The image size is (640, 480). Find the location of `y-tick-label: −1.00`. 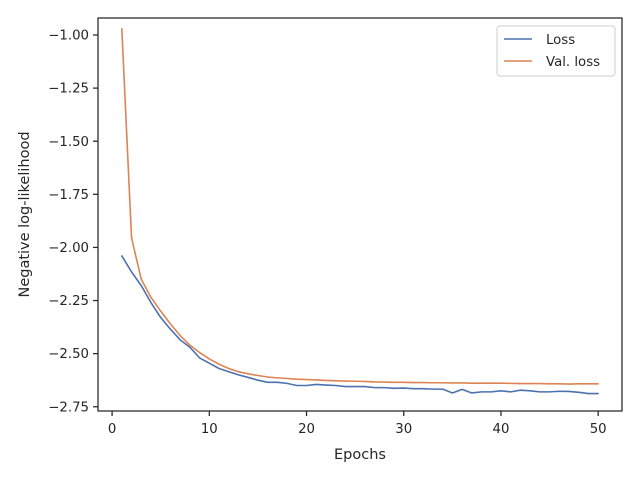

y-tick-label: −1.00 is located at coordinates (68, 36).